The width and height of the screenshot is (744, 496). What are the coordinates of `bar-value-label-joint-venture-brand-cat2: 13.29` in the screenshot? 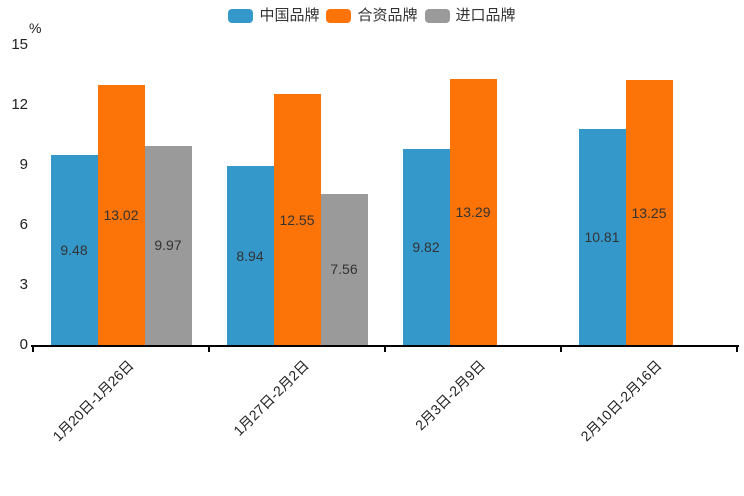 It's located at (473, 212).